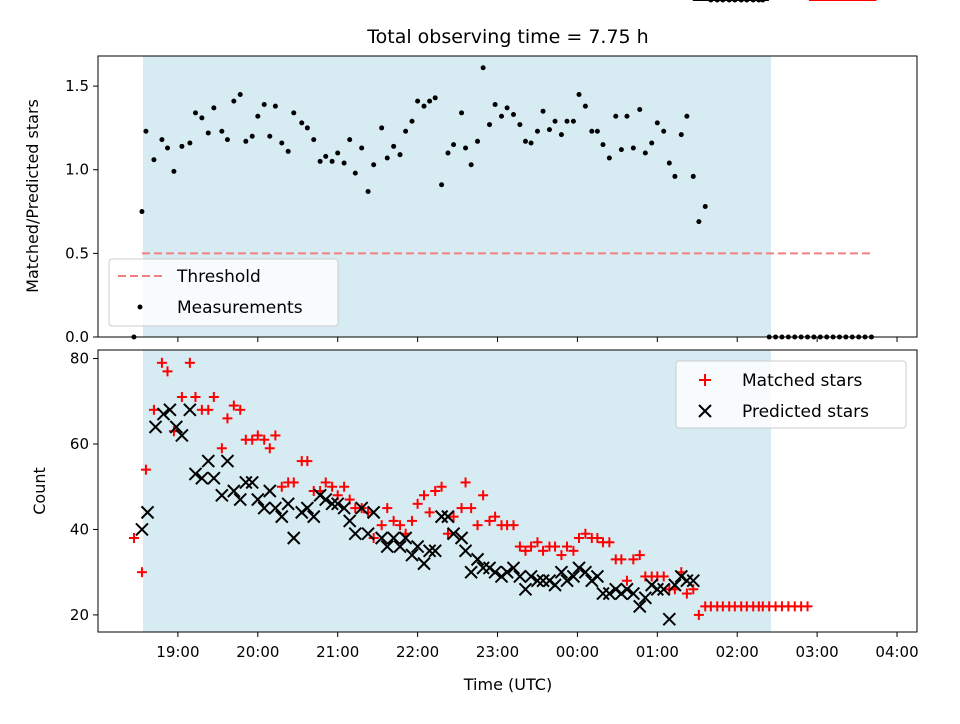 This screenshot has width=960, height=724. I want to click on top-y-axis-label: Matched/Predicted stars, so click(32, 196).